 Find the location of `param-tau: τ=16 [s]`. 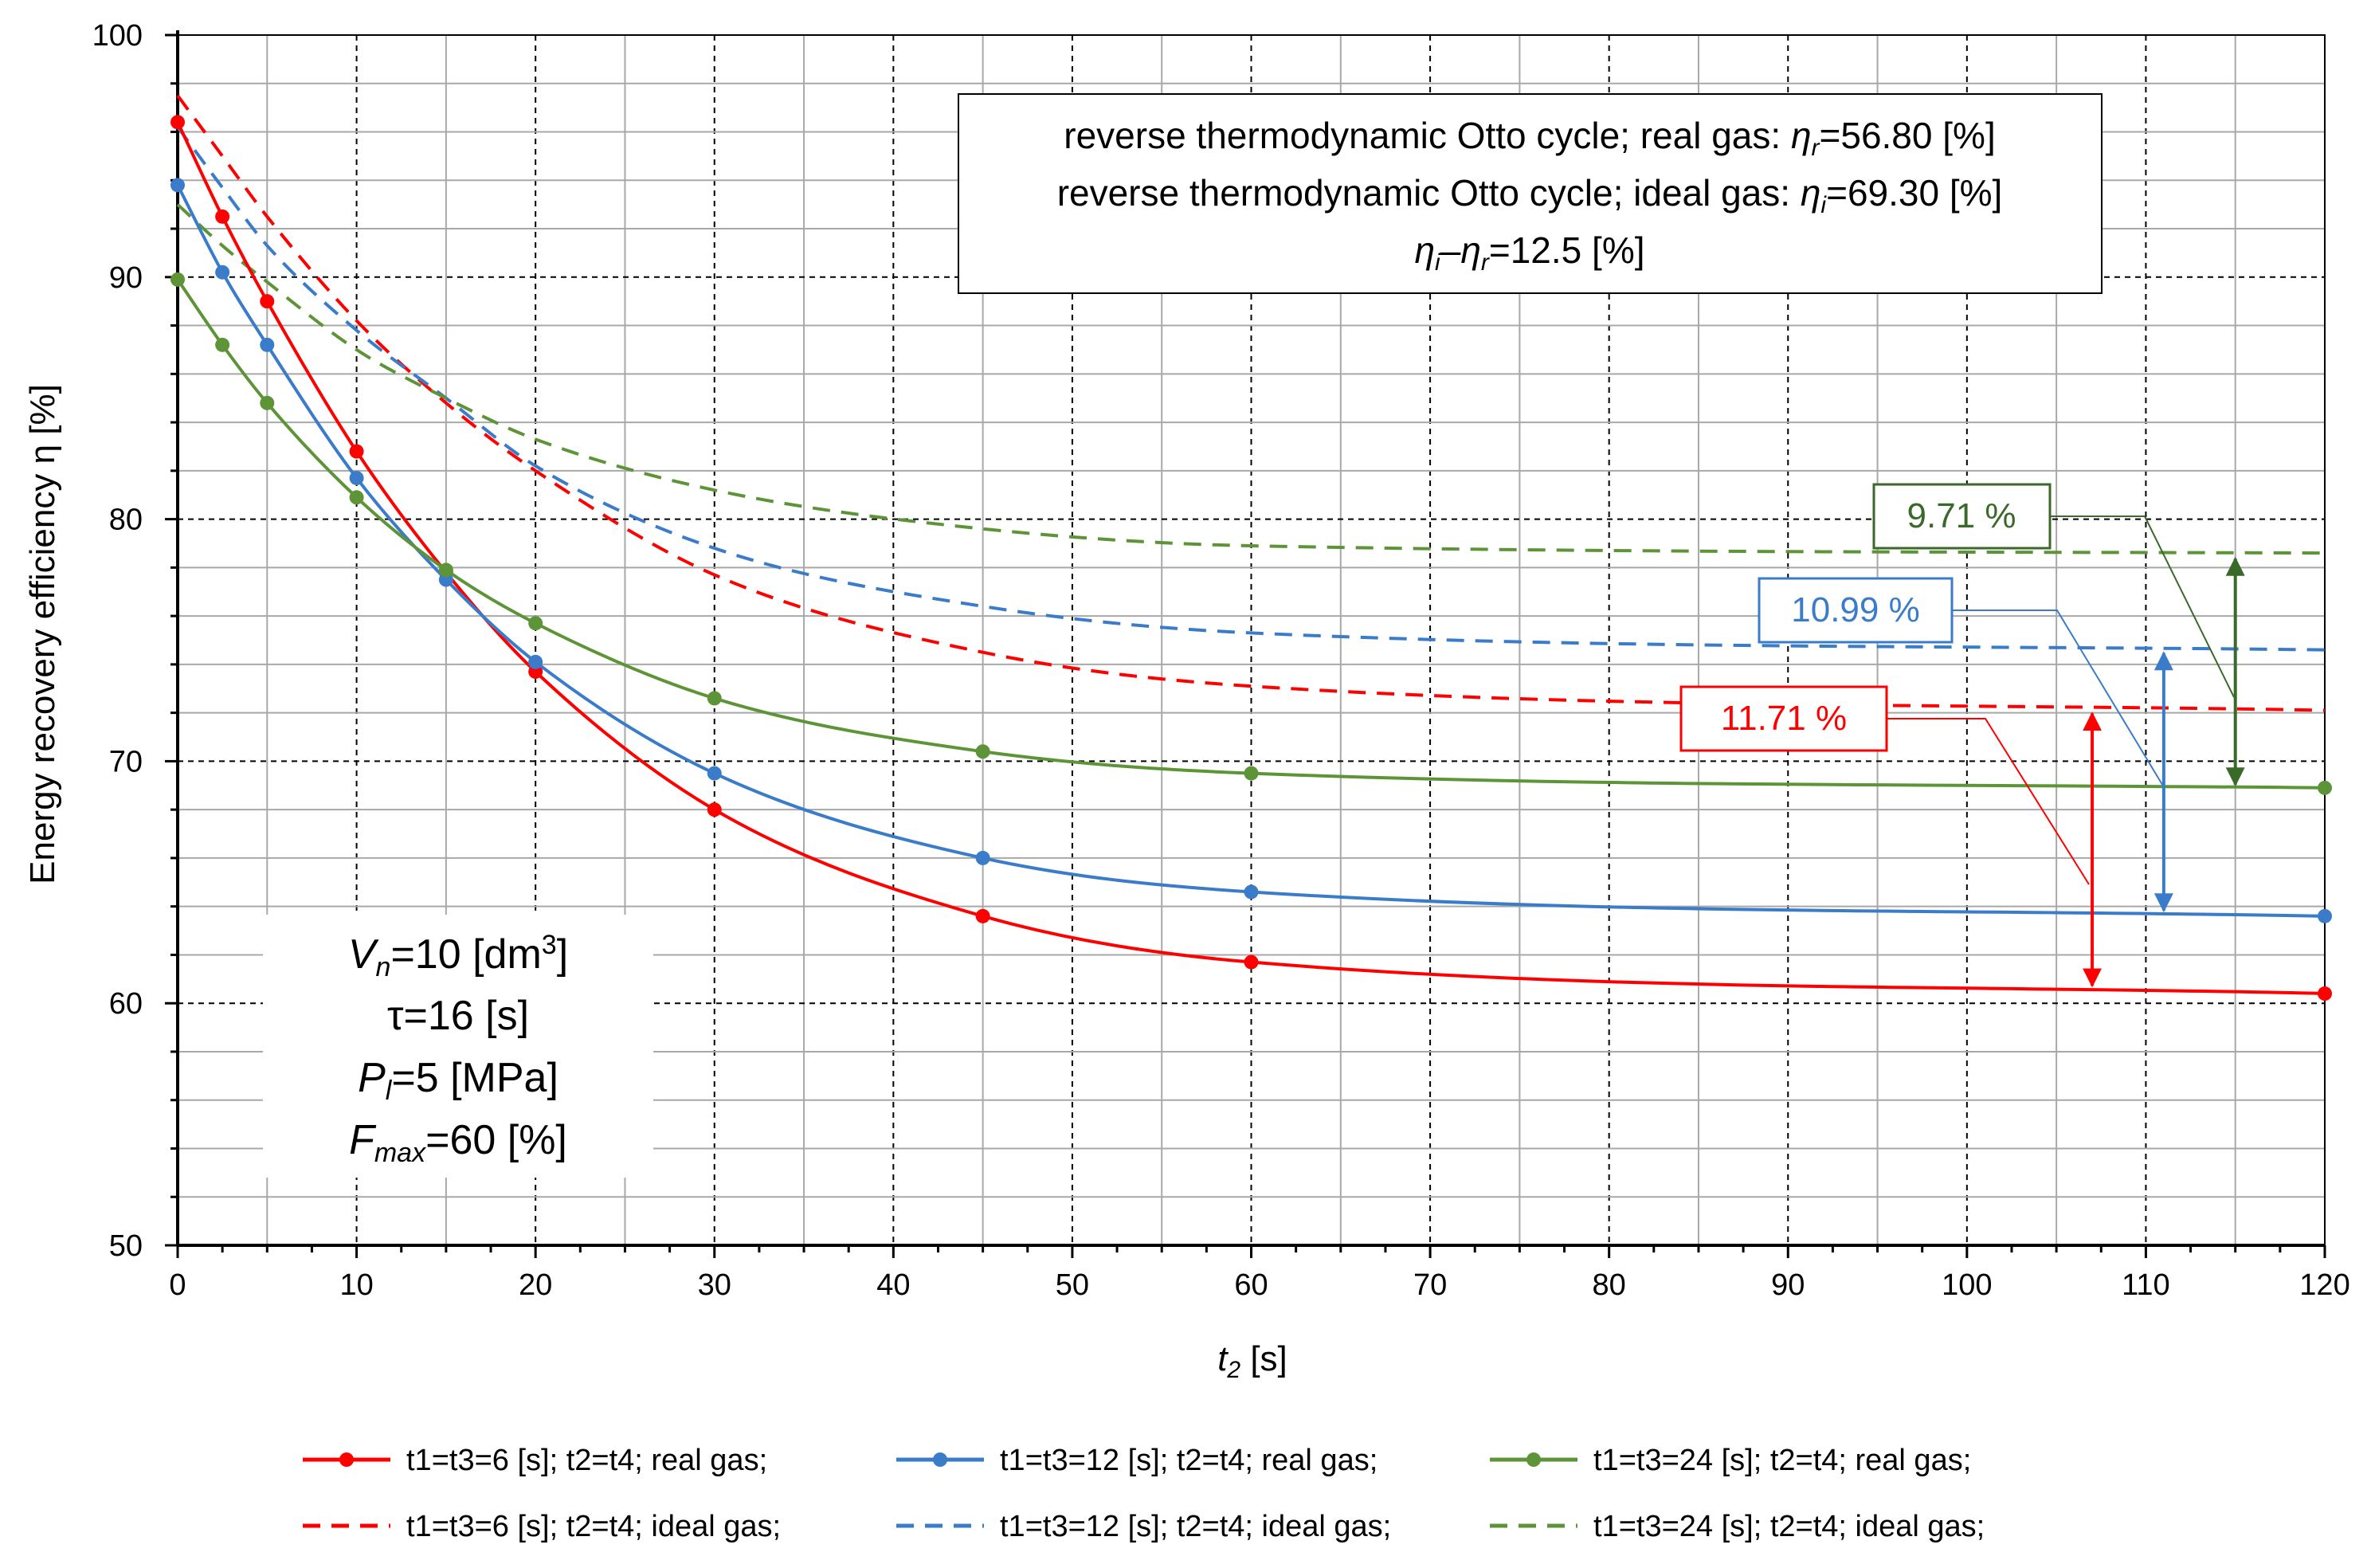

param-tau: τ=16 [s] is located at coordinates (458, 1016).